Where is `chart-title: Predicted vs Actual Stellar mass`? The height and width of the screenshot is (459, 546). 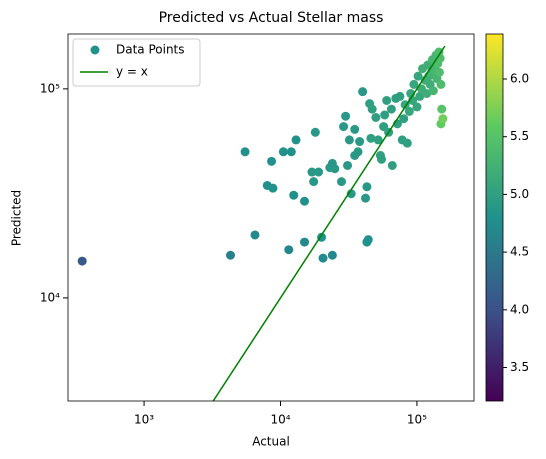 chart-title: Predicted vs Actual Stellar mass is located at coordinates (271, 18).